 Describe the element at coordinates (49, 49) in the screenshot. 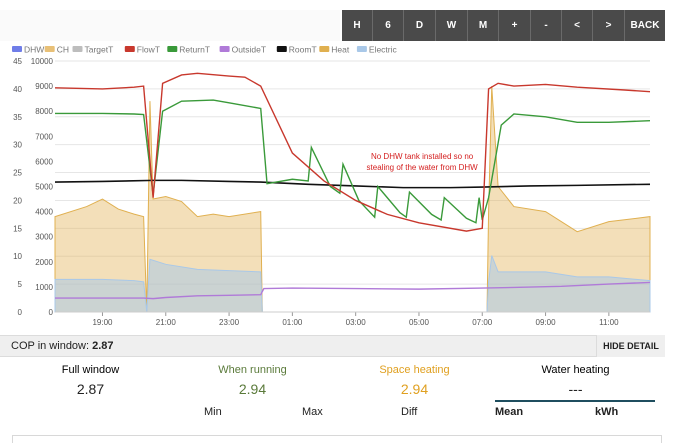

I see `legend-swatch-ch` at that location.